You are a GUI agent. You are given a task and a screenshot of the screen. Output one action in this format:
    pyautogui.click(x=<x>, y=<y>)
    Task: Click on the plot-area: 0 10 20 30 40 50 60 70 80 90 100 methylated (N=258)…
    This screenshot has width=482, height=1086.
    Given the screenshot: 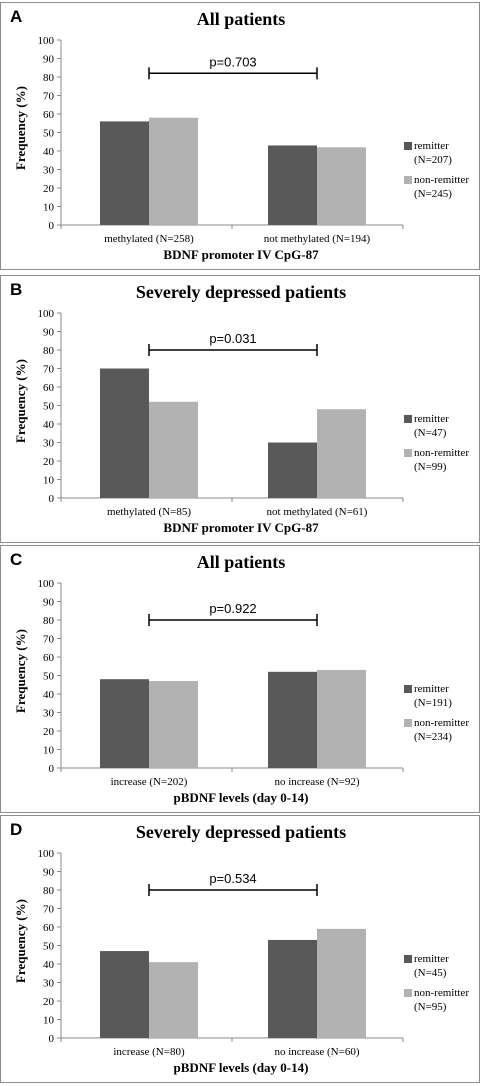 What is the action you would take?
    pyautogui.click(x=221, y=140)
    